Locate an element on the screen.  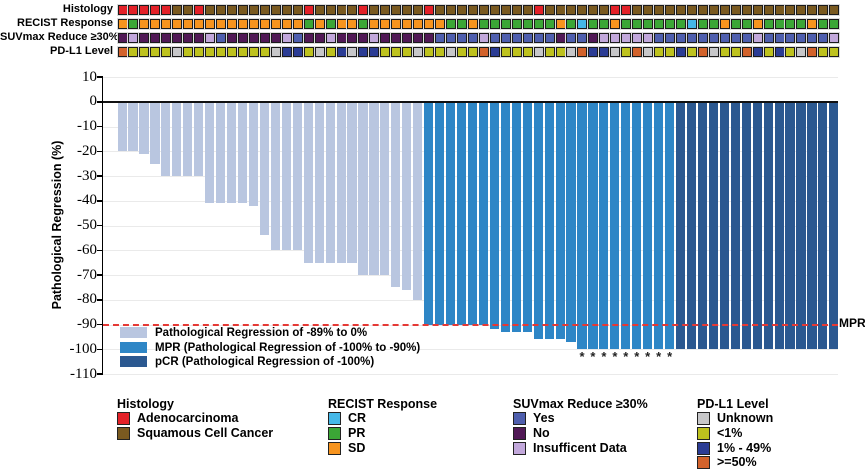
legend-item-label: <1% is located at coordinates (730, 432).